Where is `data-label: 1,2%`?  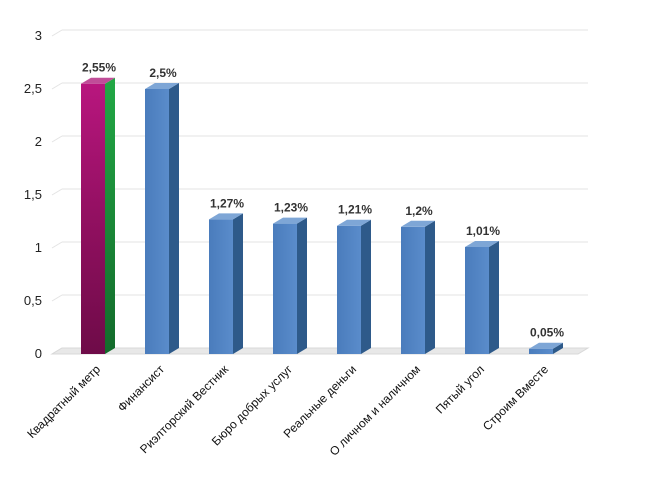 data-label: 1,2% is located at coordinates (419, 211).